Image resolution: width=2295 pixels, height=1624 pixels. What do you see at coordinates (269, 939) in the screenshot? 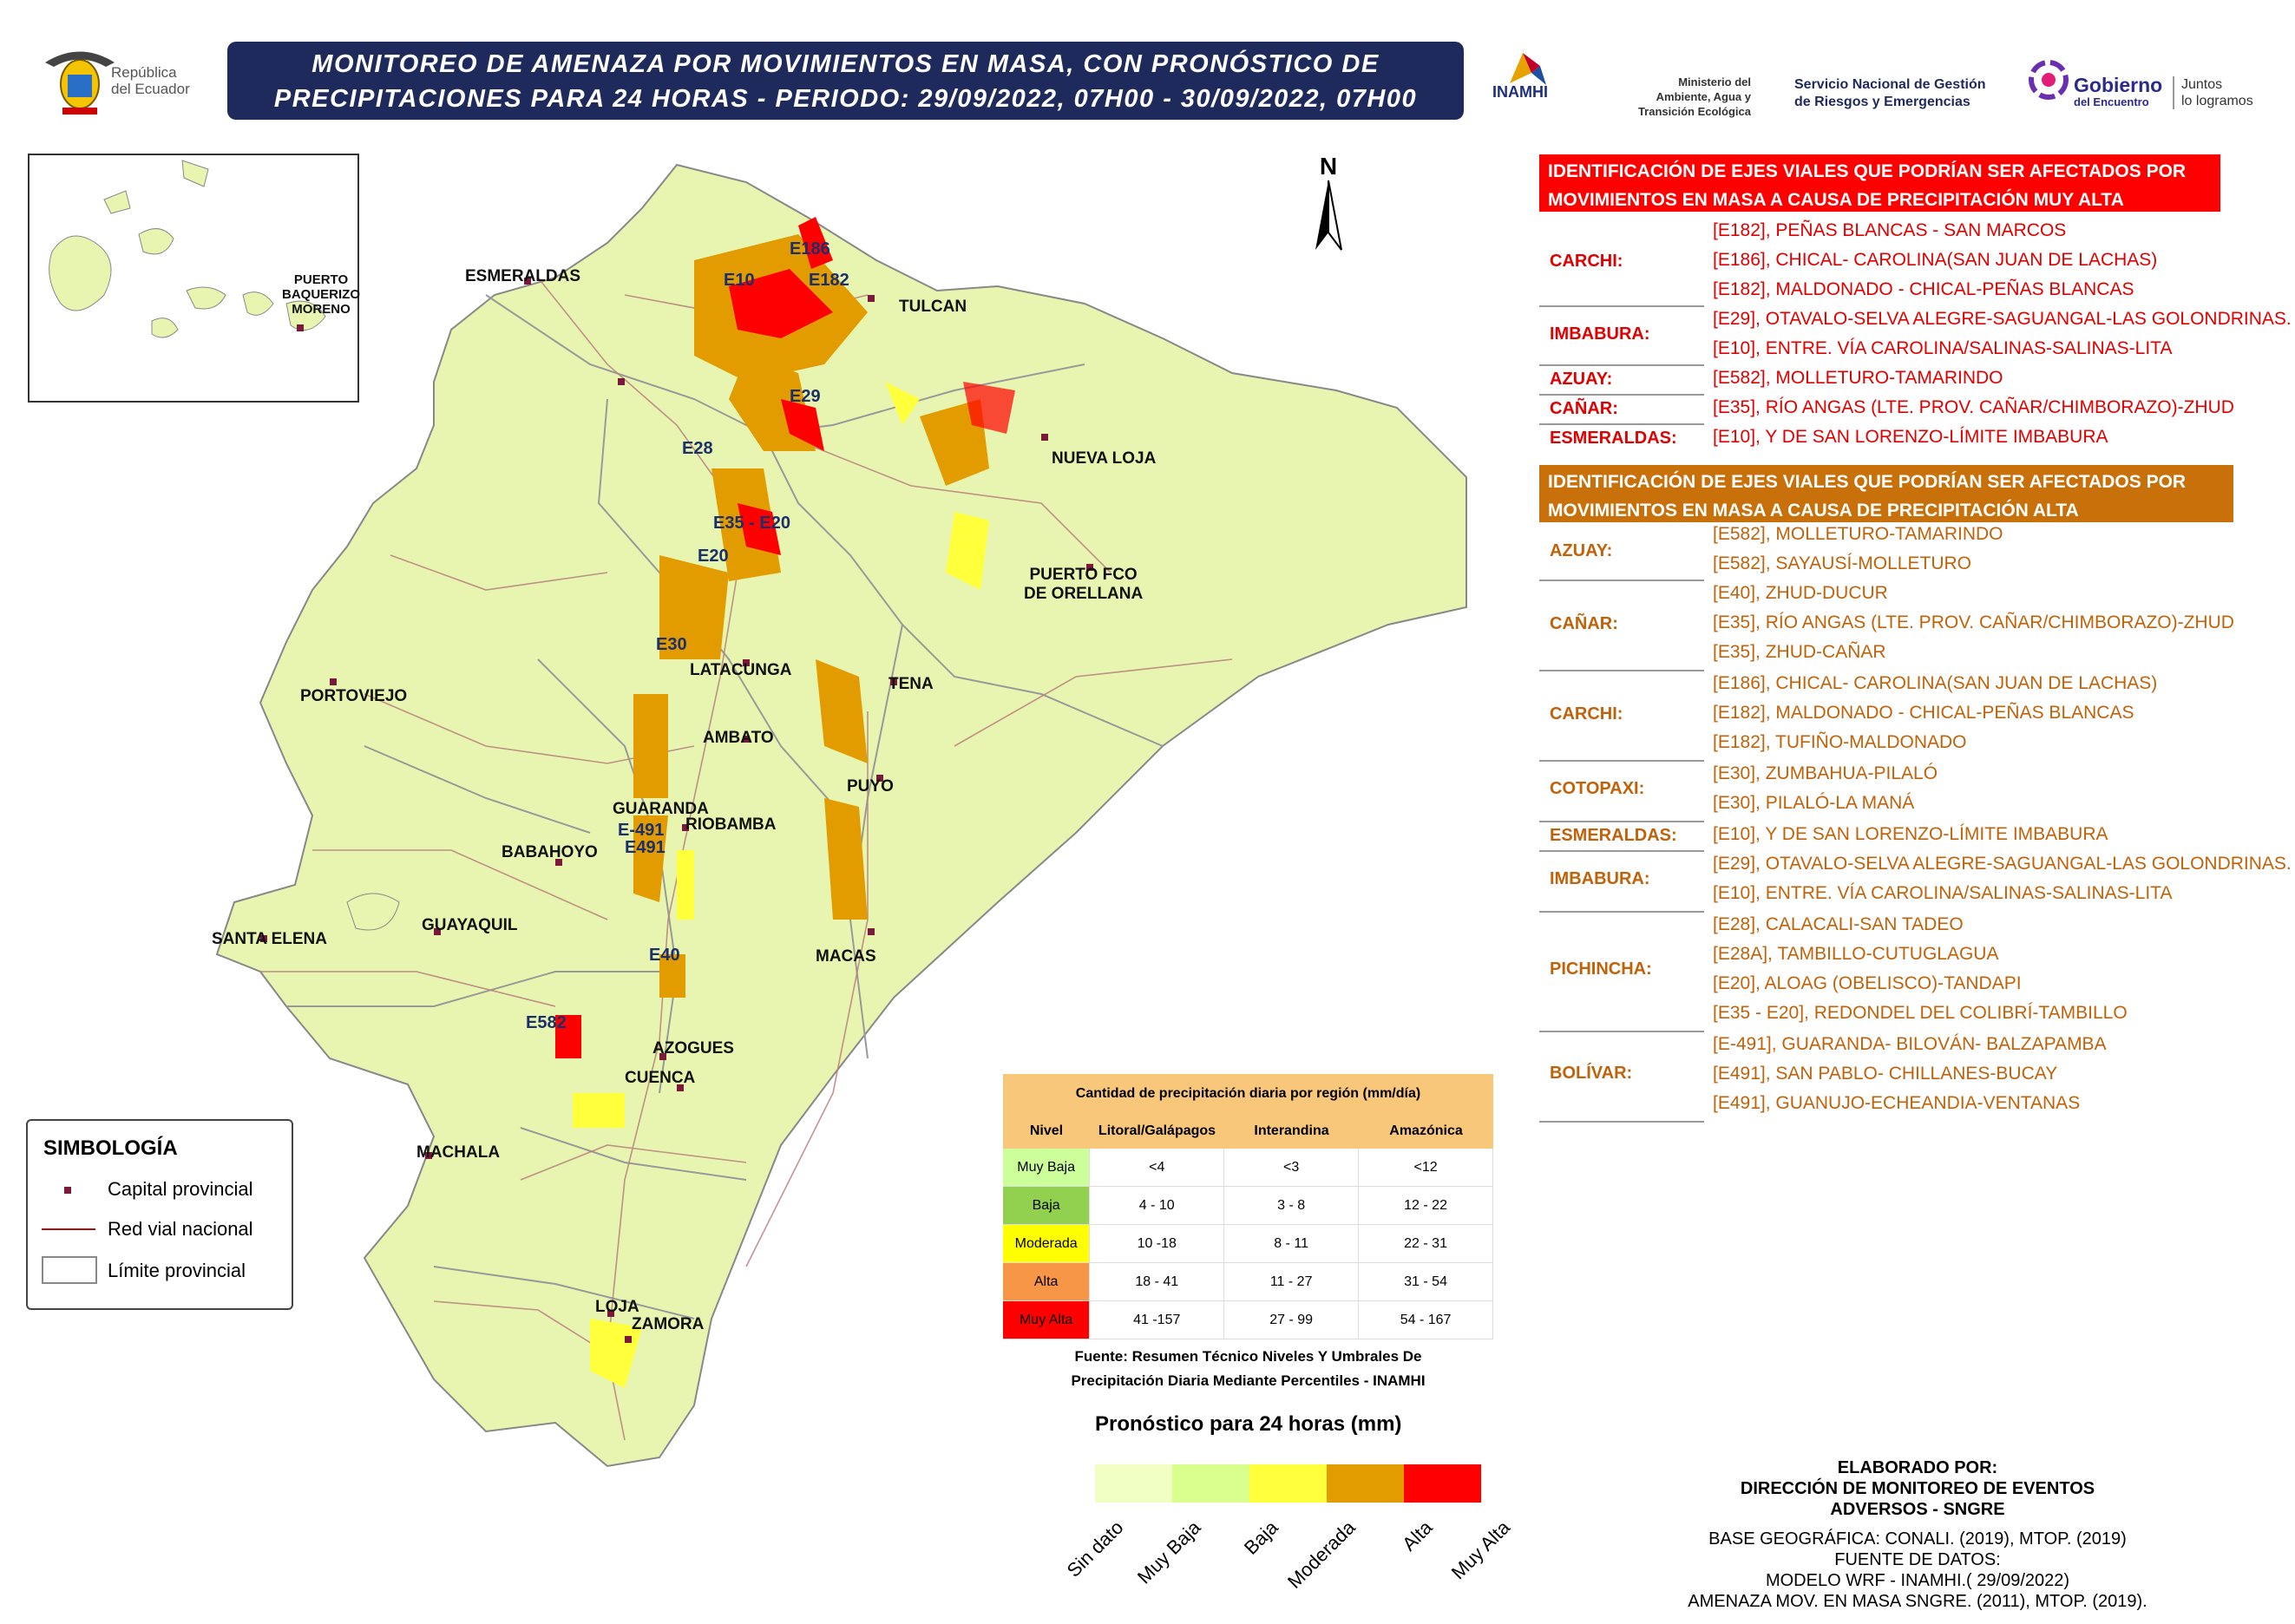
I see `city-santa-elena: SANTA ELENA` at bounding box center [269, 939].